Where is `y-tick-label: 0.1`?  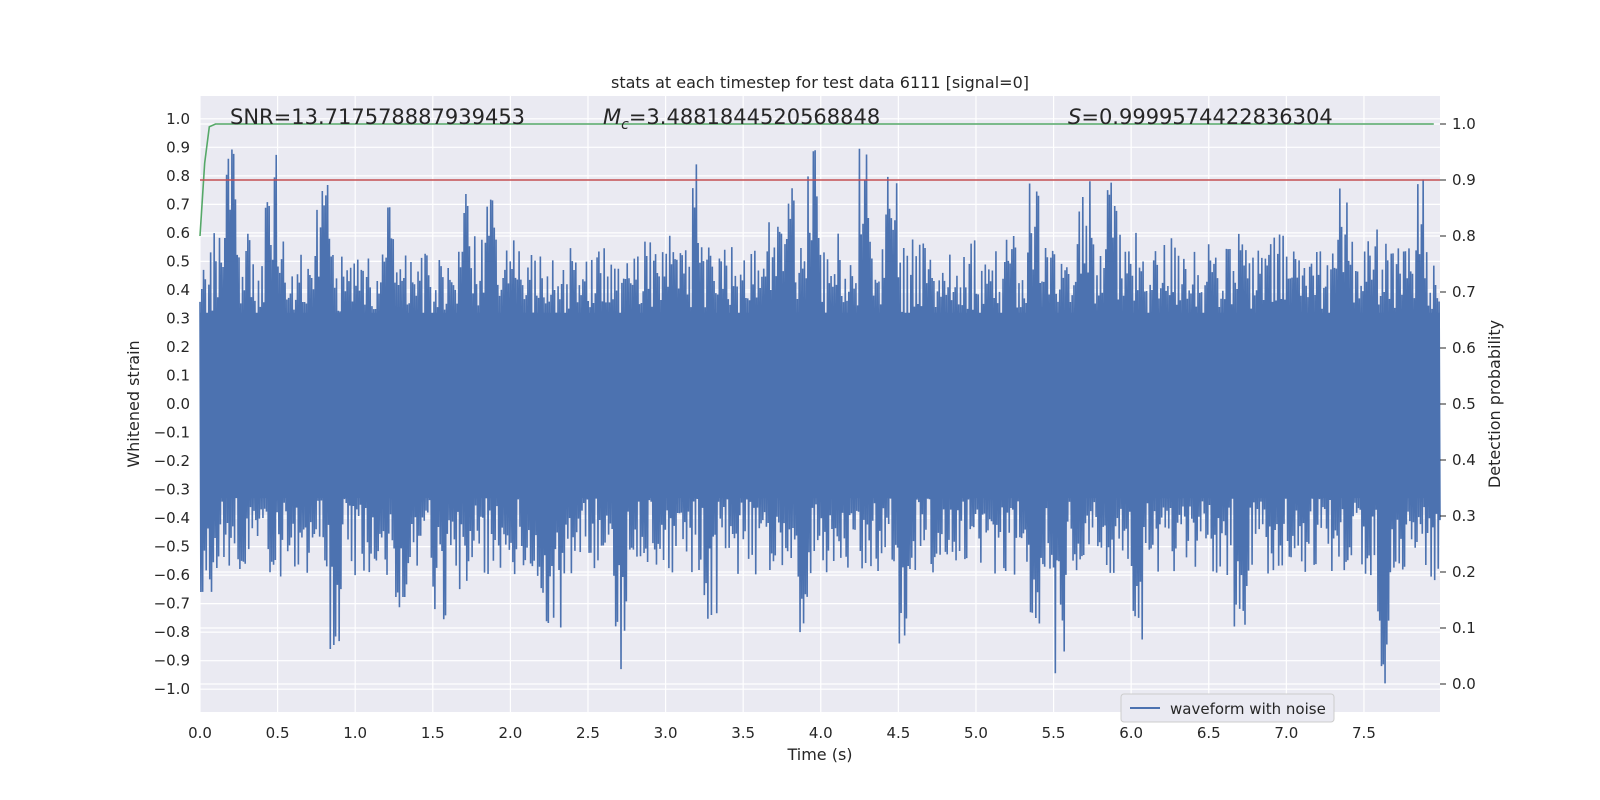
y-tick-label: 0.1 is located at coordinates (178, 375).